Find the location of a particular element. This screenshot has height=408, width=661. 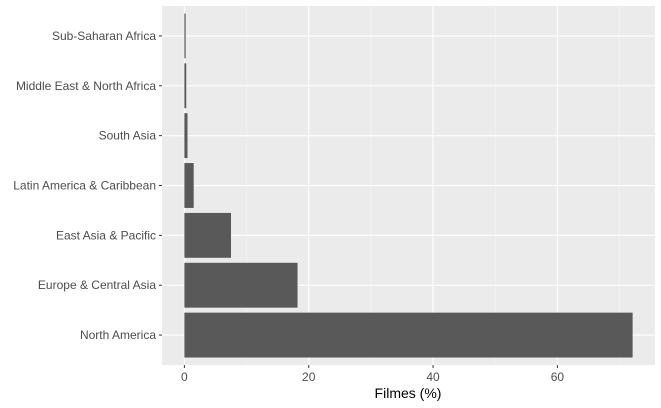

y-tick-label: Europe & Central Asia is located at coordinates (97, 285).